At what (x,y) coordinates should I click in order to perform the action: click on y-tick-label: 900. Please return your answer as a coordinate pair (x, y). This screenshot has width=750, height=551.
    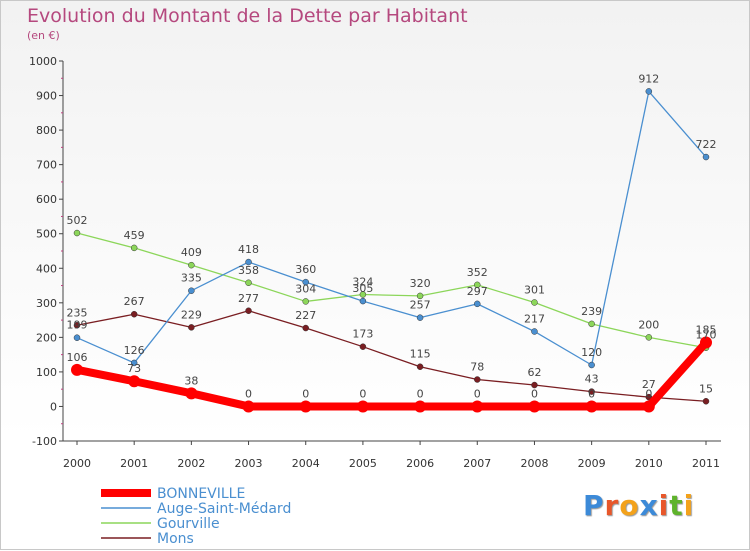
    Looking at the image, I should click on (46, 96).